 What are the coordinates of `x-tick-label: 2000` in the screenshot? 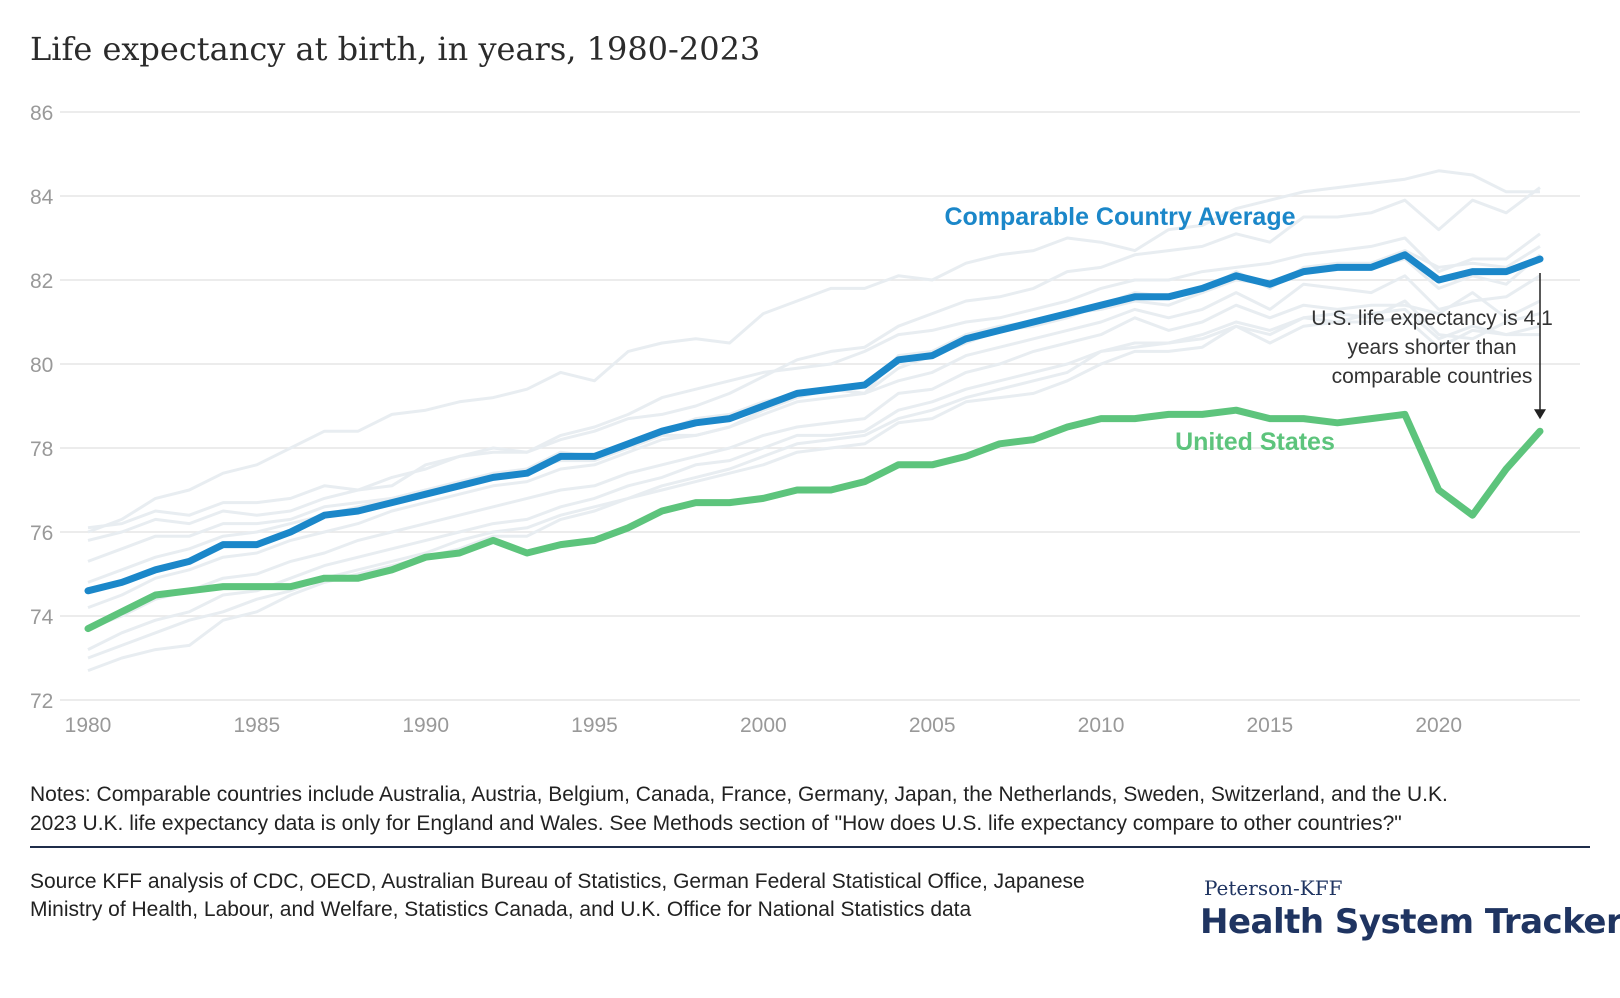 It's located at (763, 725).